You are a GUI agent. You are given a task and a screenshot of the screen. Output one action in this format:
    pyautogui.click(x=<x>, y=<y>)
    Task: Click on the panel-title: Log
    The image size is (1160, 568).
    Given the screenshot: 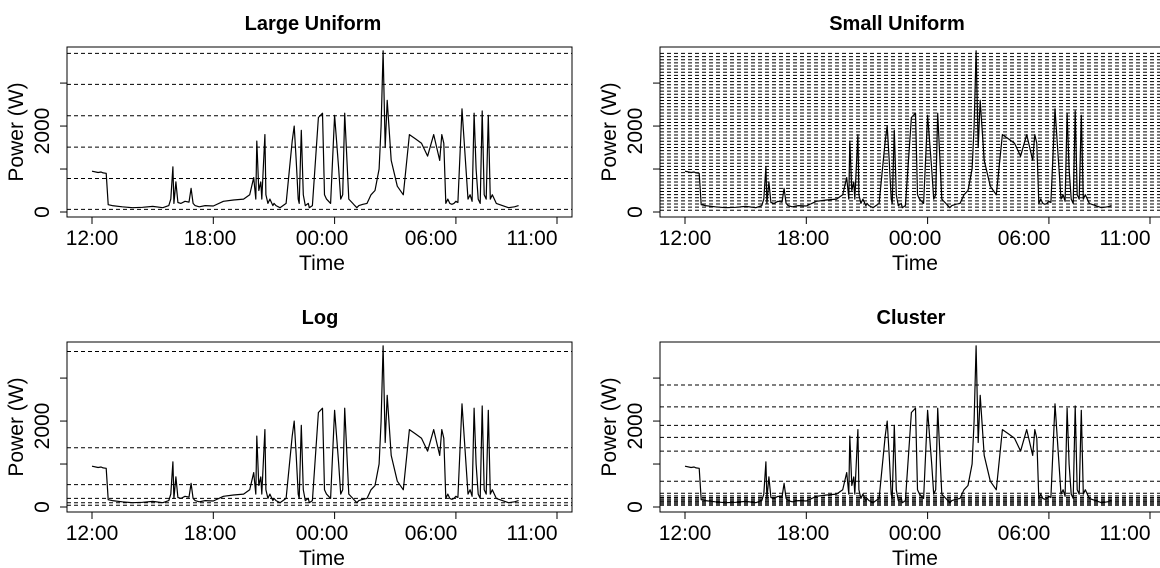 What is the action you would take?
    pyautogui.click(x=320, y=318)
    